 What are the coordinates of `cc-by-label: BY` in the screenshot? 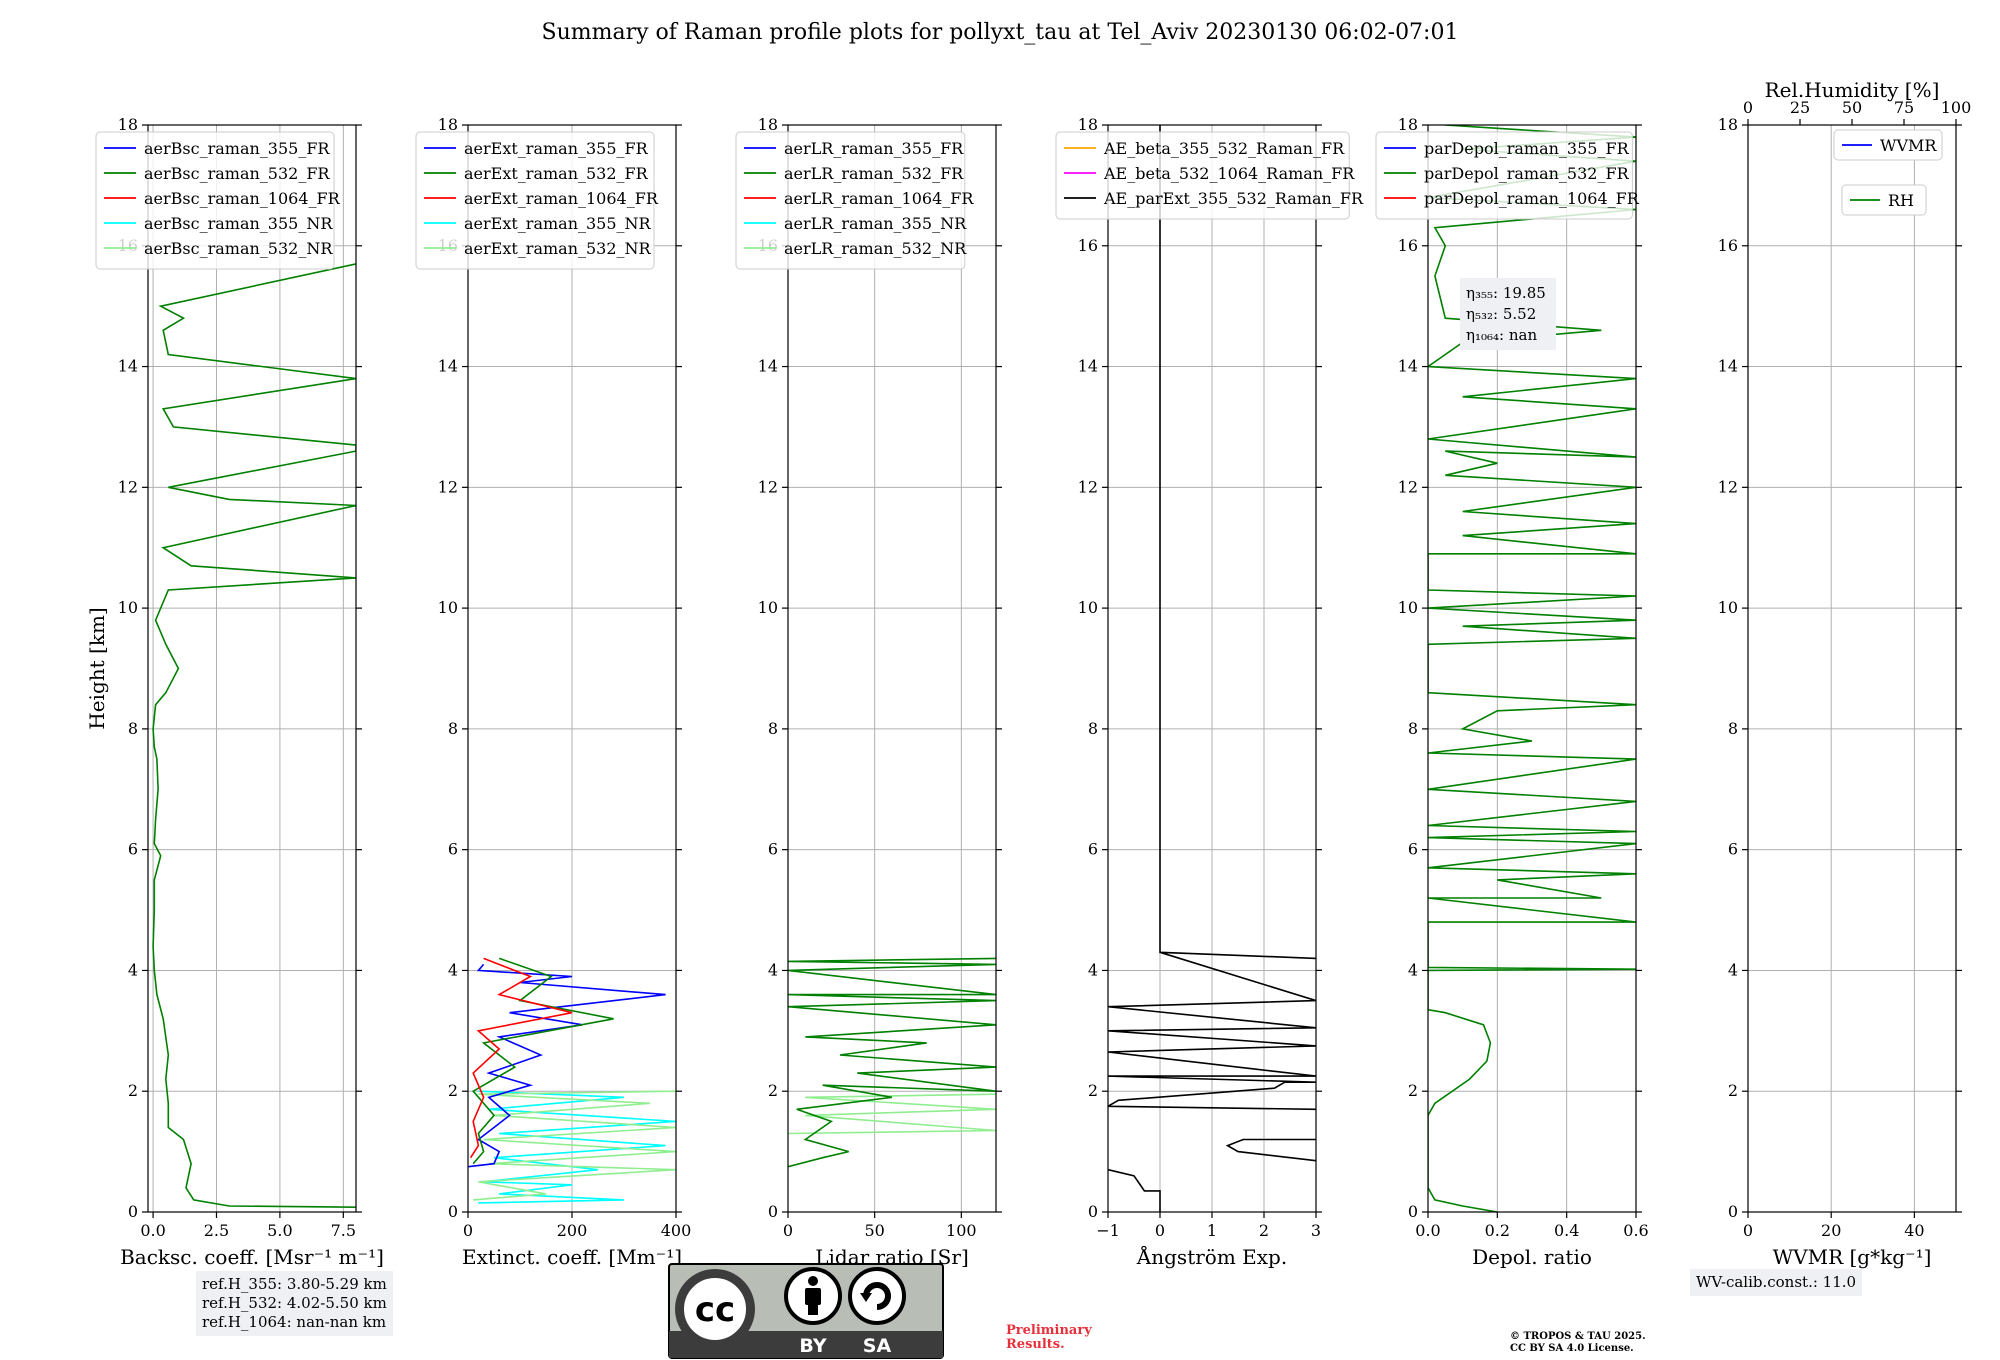 It's located at (812, 1346).